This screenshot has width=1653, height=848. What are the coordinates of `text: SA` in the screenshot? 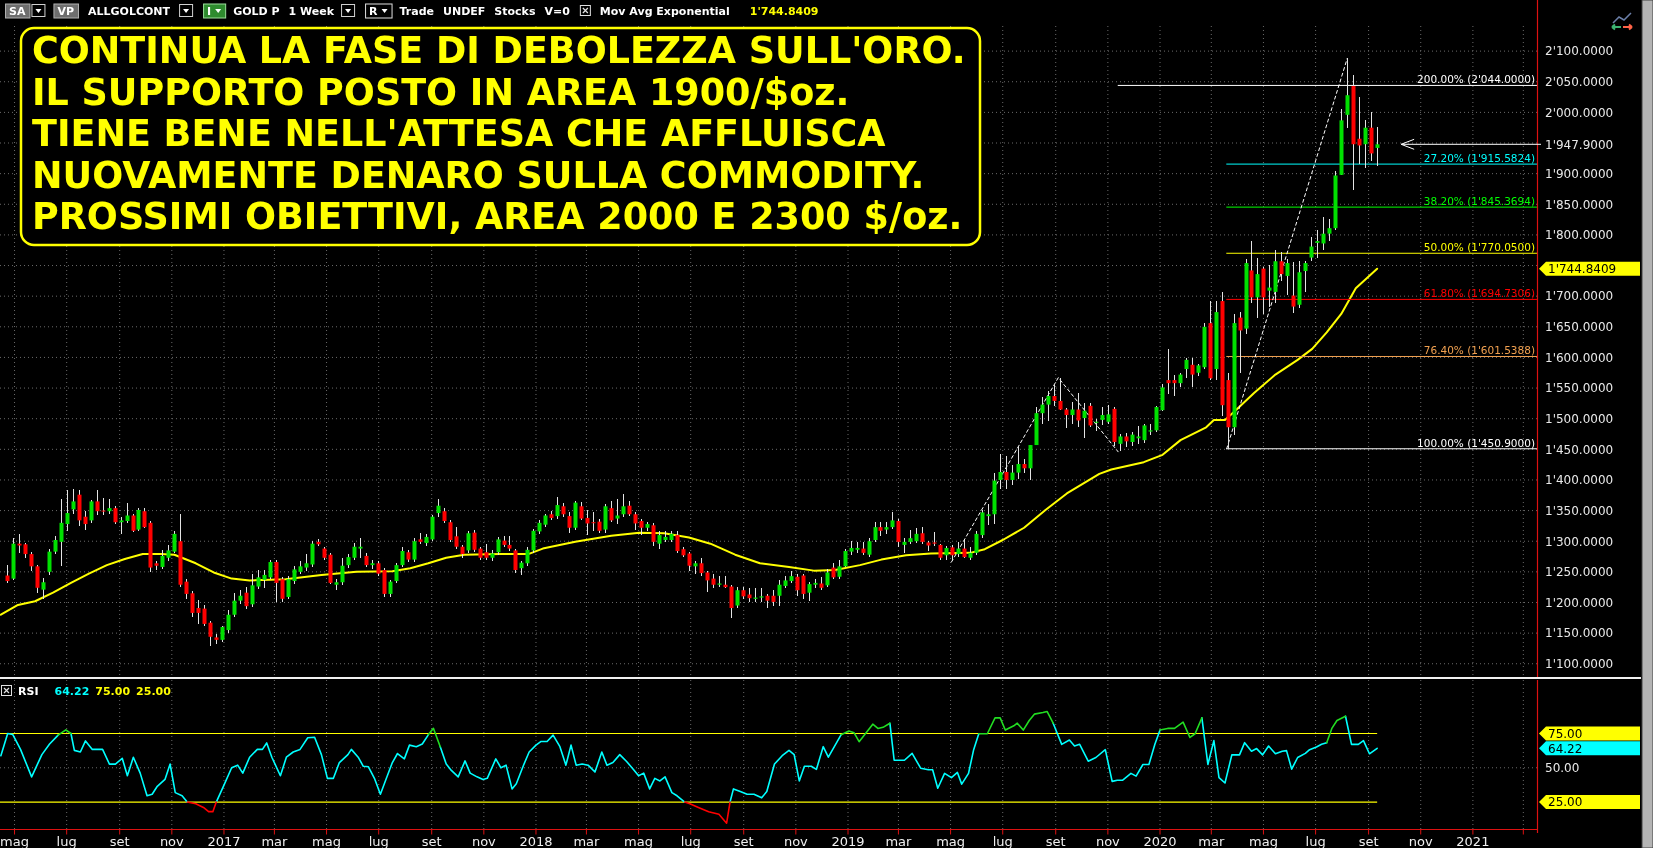 It's located at (17, 11).